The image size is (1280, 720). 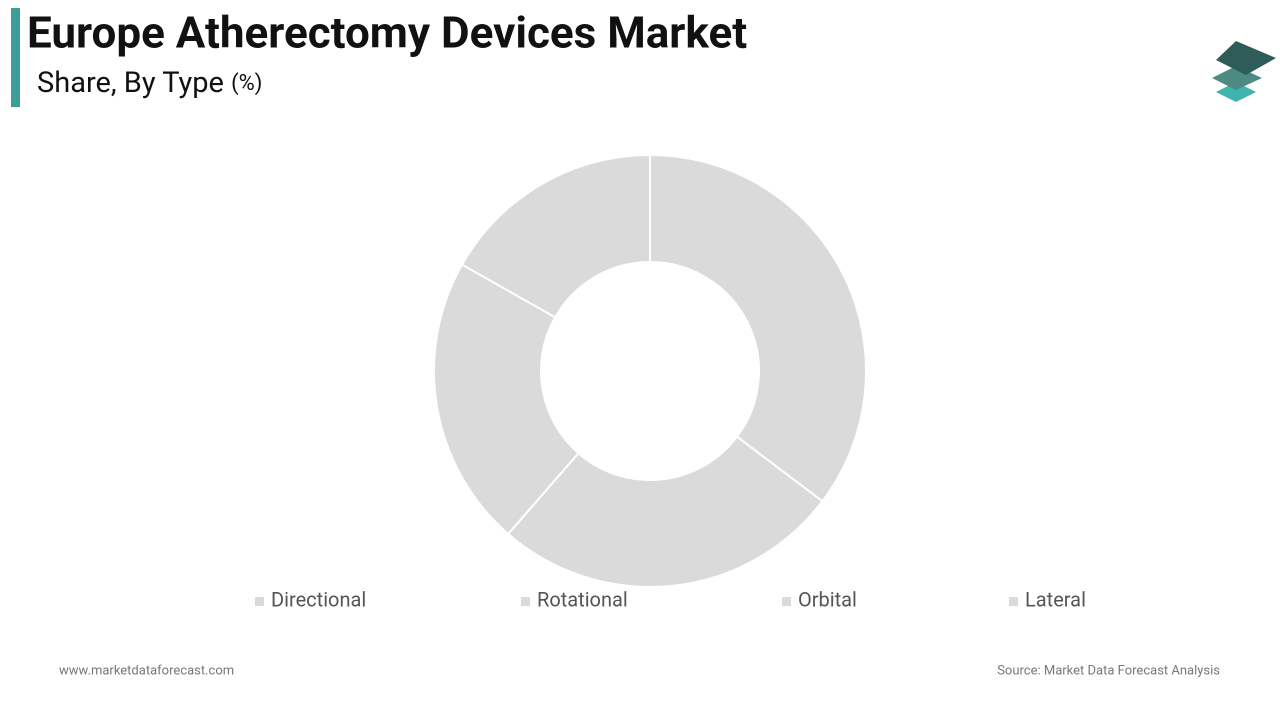 I want to click on legend-label: Rotational, so click(x=582, y=599).